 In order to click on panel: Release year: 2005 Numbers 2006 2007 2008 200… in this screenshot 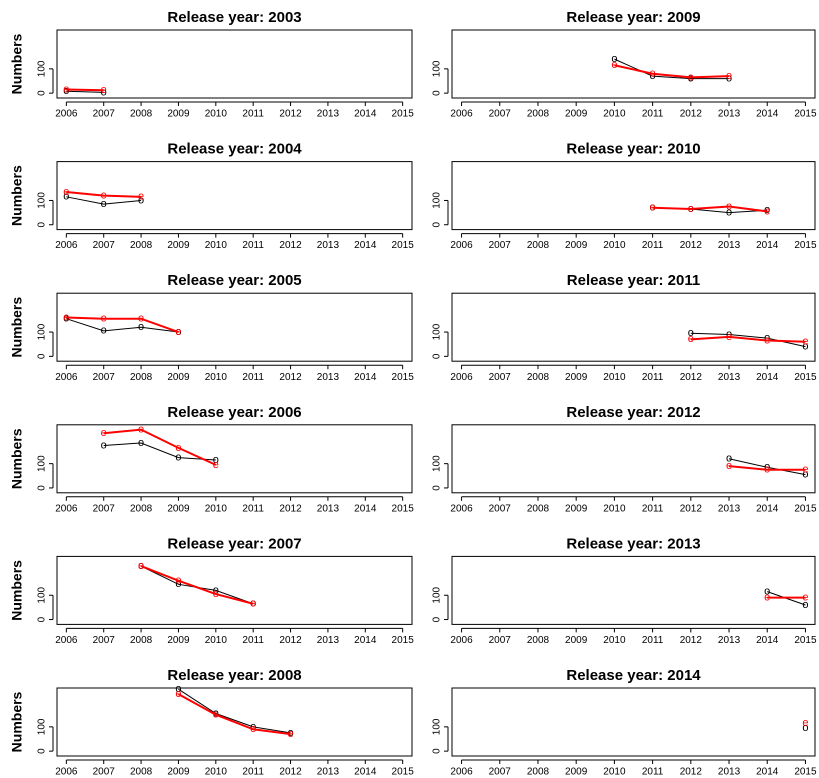, I will do `click(212, 327)`.